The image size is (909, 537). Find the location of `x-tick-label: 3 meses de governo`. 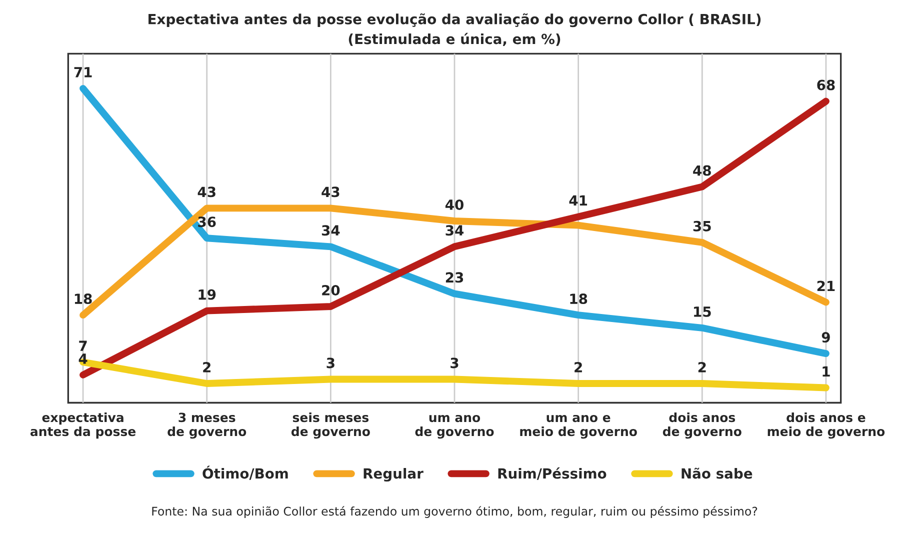

x-tick-label: 3 meses de governo is located at coordinates (207, 425).